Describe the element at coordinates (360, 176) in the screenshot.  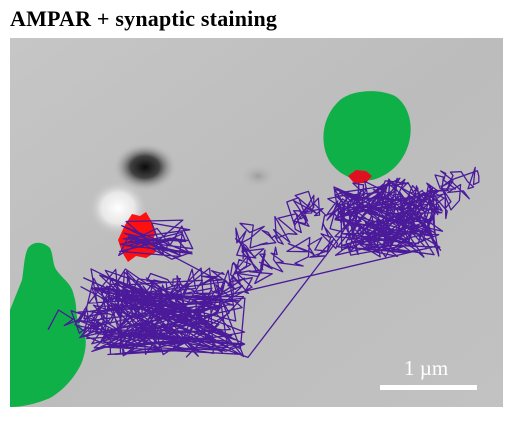
I see `confined-trajectory-region` at that location.